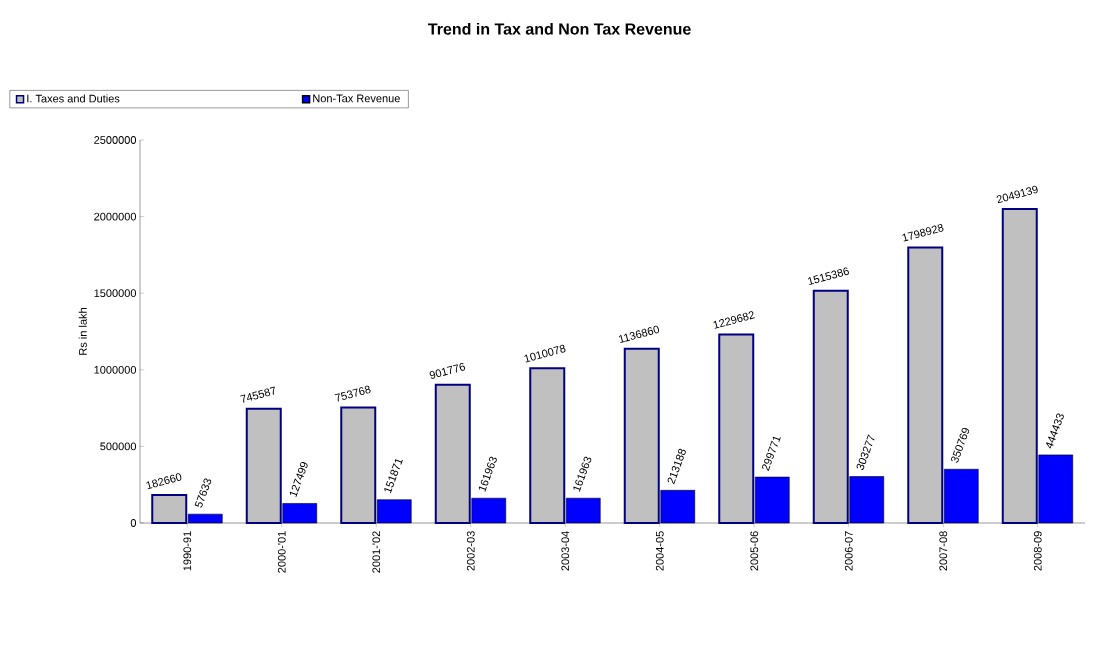 The image size is (1120, 645). What do you see at coordinates (118, 446) in the screenshot?
I see `y-tick-label: 500000` at bounding box center [118, 446].